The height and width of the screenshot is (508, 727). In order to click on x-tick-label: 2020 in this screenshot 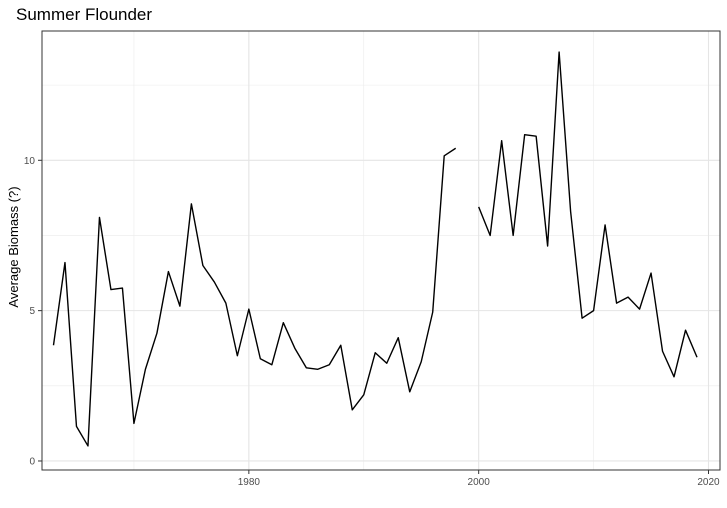, I will do `click(708, 482)`.